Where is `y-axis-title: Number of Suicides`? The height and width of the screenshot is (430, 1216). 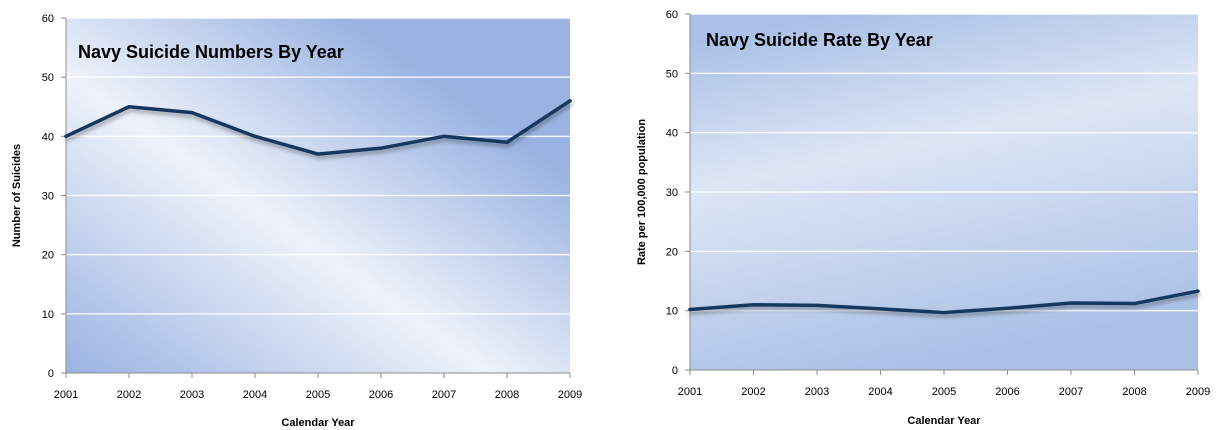
y-axis-title: Number of Suicides is located at coordinates (17, 195).